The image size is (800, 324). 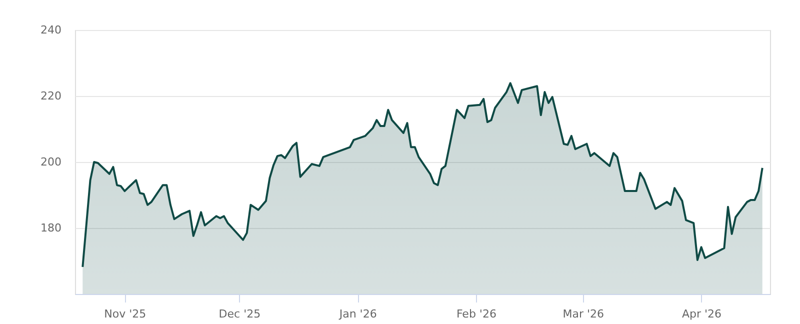 What do you see at coordinates (51, 228) in the screenshot?
I see `y-tick-label: 180` at bounding box center [51, 228].